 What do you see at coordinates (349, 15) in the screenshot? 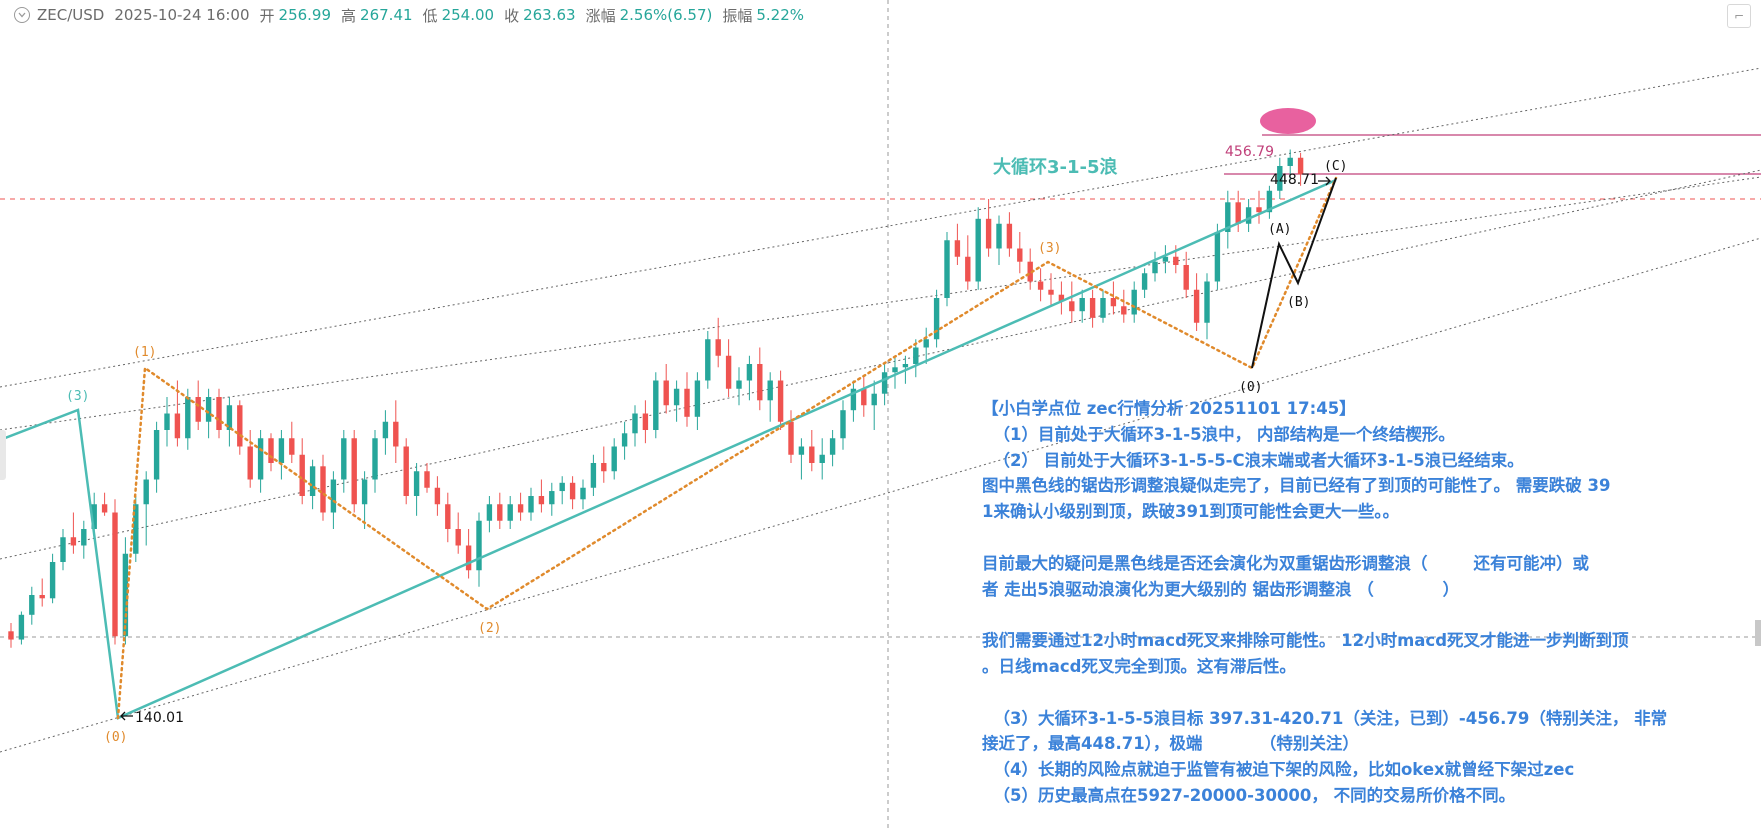
I see `high-label: 高` at bounding box center [349, 15].